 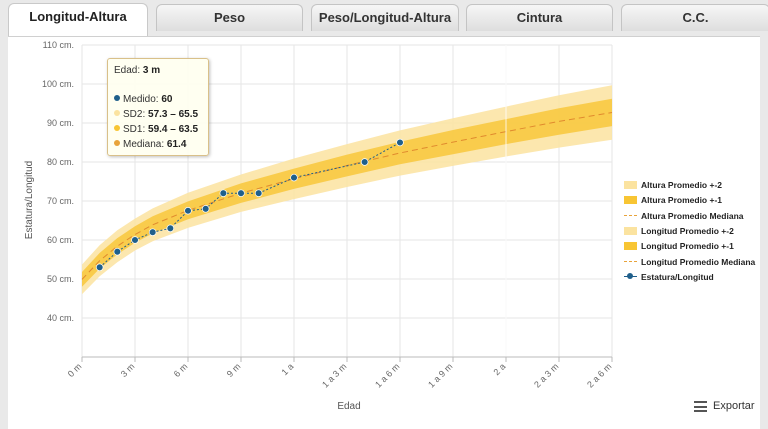 What do you see at coordinates (687, 246) in the screenshot?
I see `legend-label: Longitud Promedio +-1` at bounding box center [687, 246].